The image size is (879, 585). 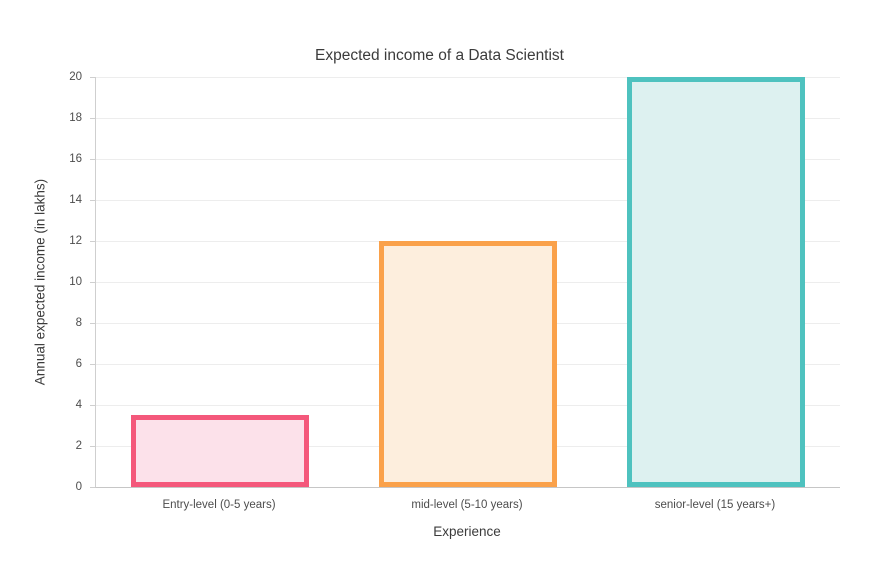 I want to click on x-axis-title: Experience, so click(x=467, y=531).